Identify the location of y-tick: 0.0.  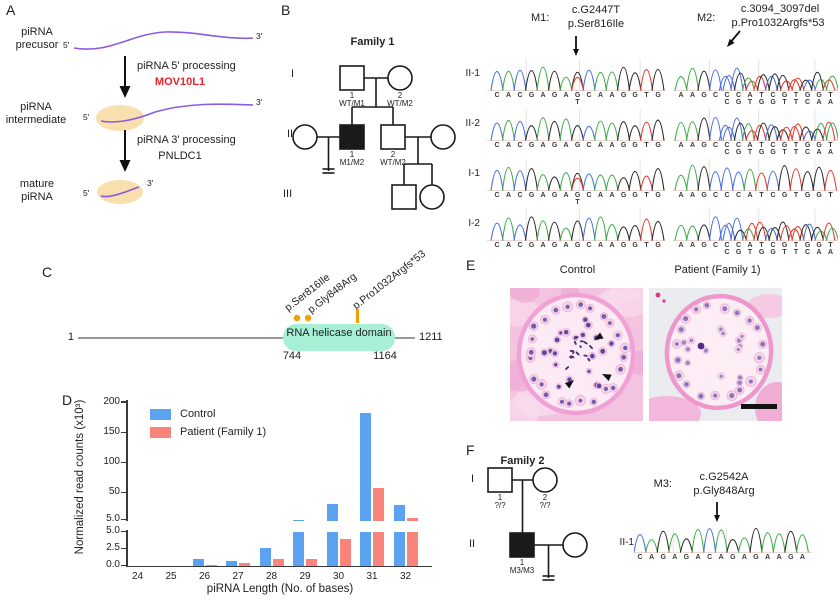
(113, 564).